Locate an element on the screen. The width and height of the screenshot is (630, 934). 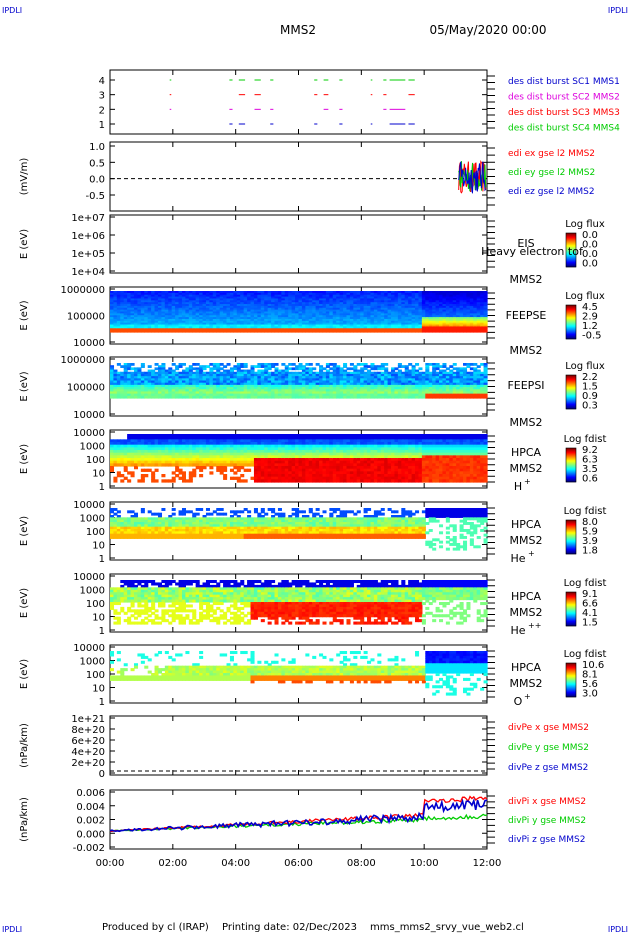
colorbar-tick-label: 6.3 is located at coordinates (590, 460).